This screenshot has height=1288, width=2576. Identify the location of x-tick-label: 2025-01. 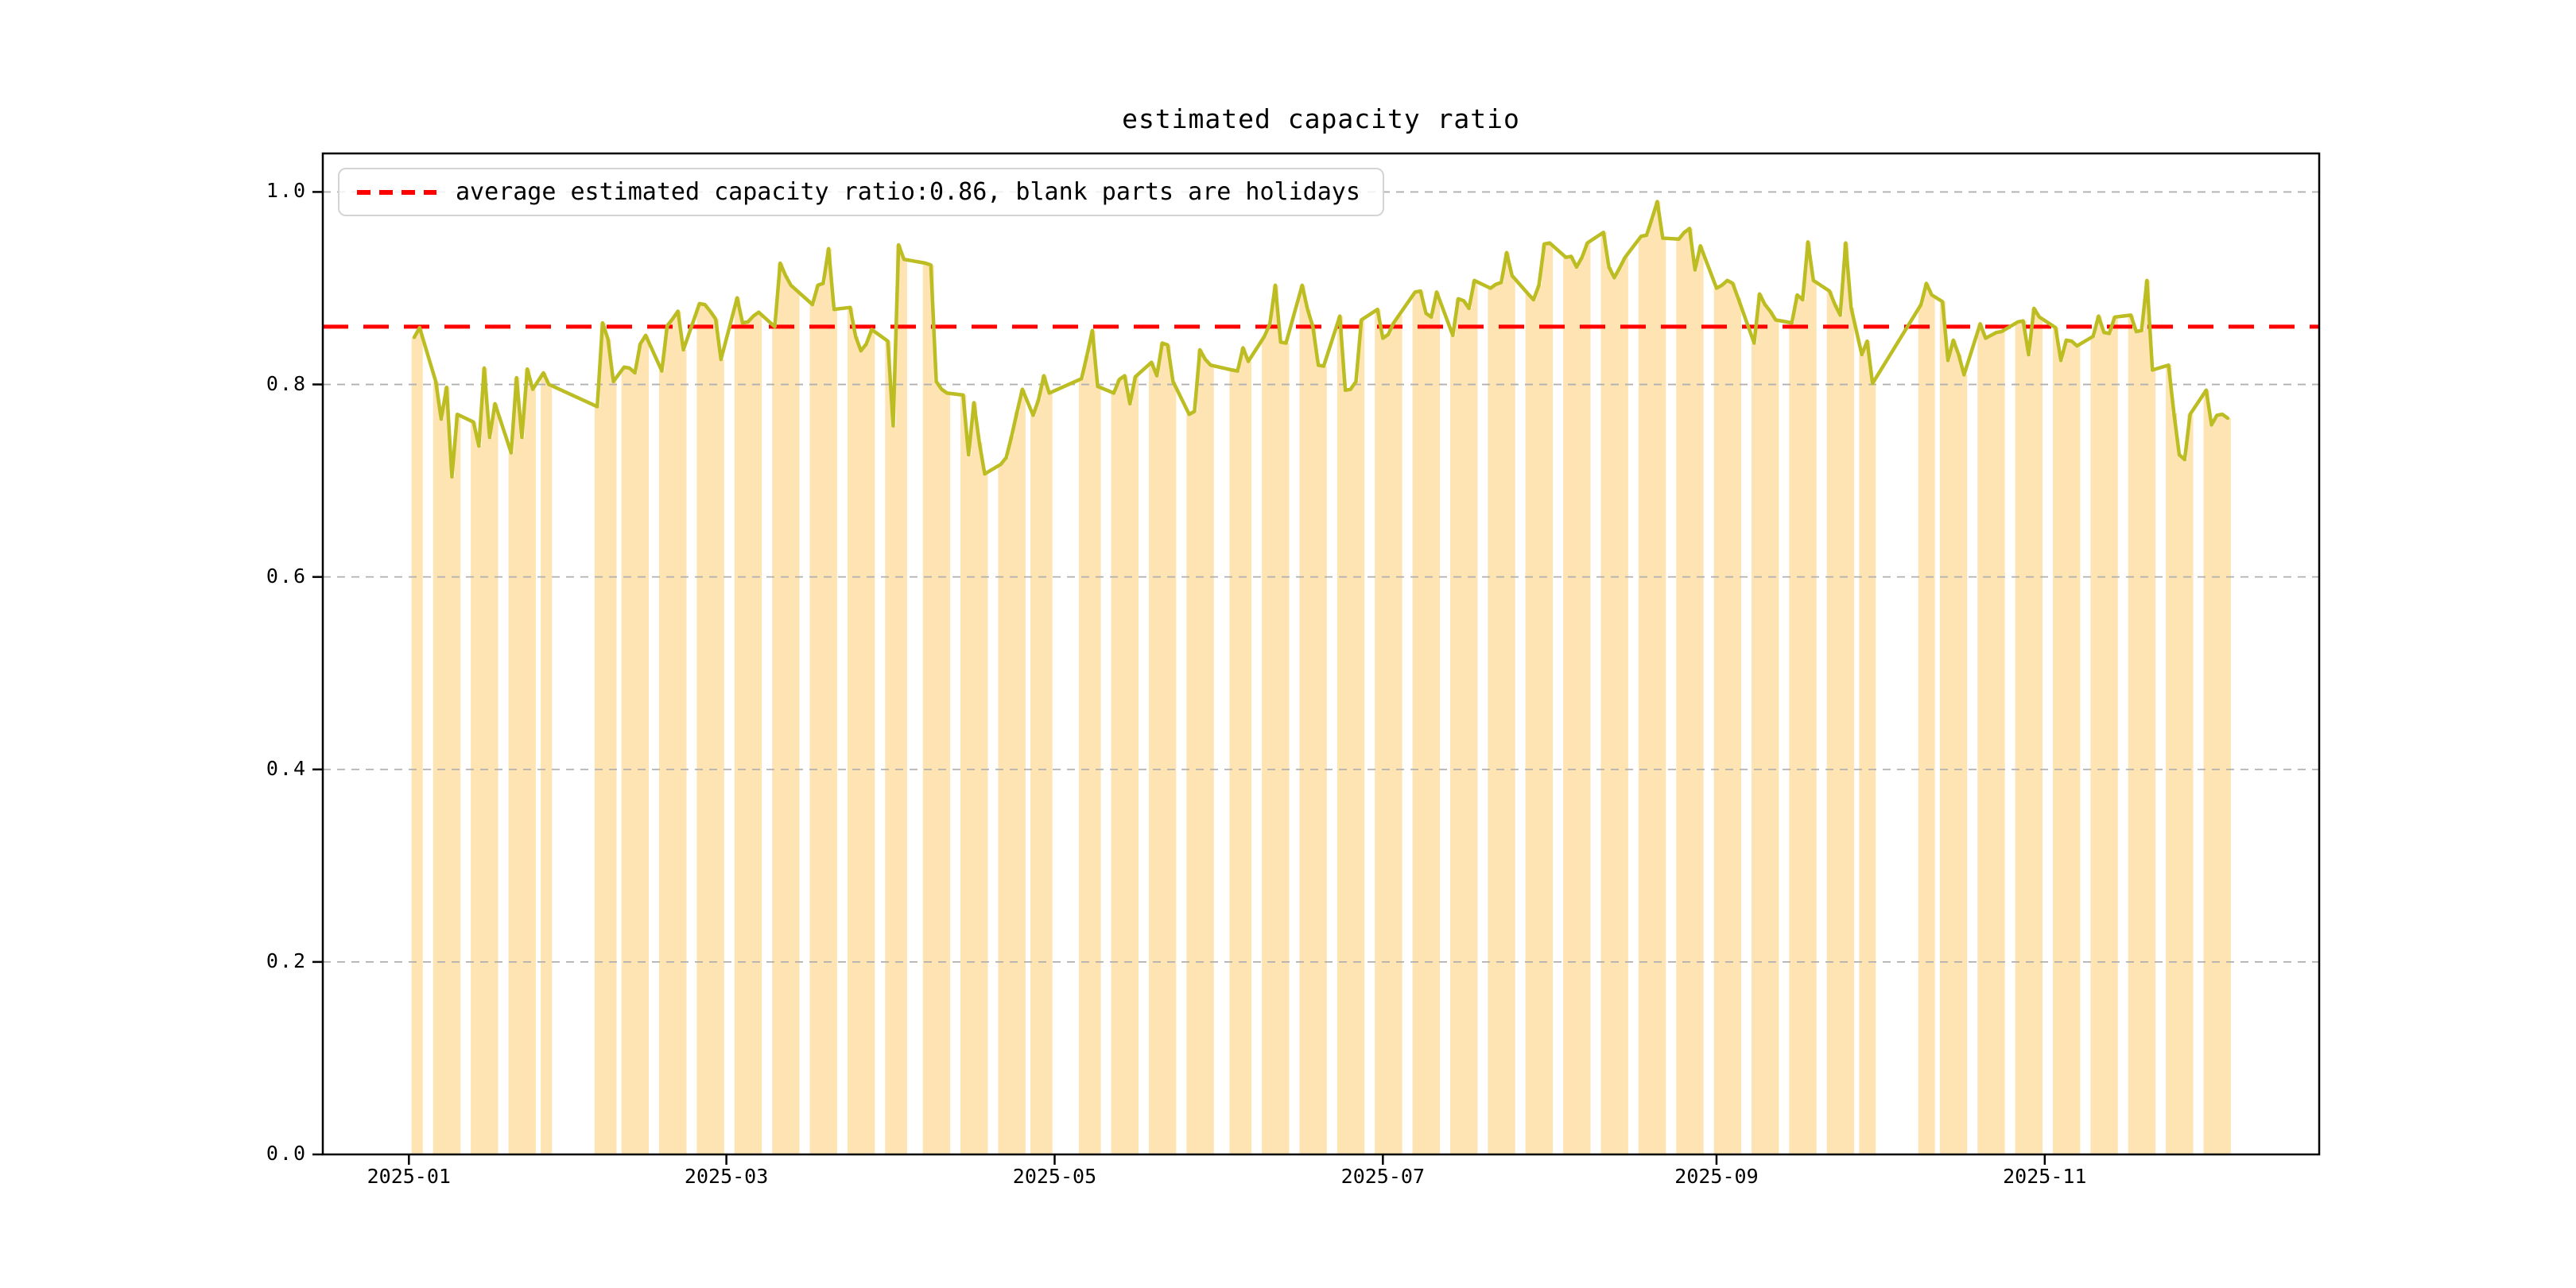
(409, 1176).